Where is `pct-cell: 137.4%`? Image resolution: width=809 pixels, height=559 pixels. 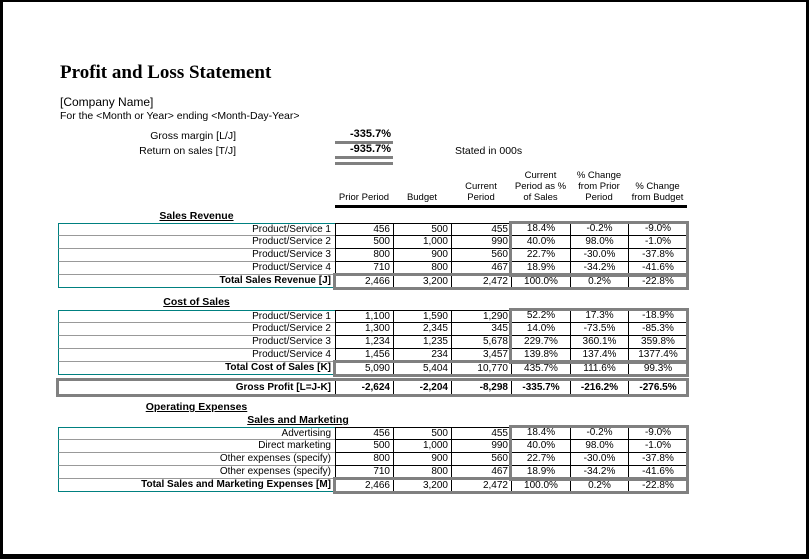 pct-cell: 137.4% is located at coordinates (599, 355).